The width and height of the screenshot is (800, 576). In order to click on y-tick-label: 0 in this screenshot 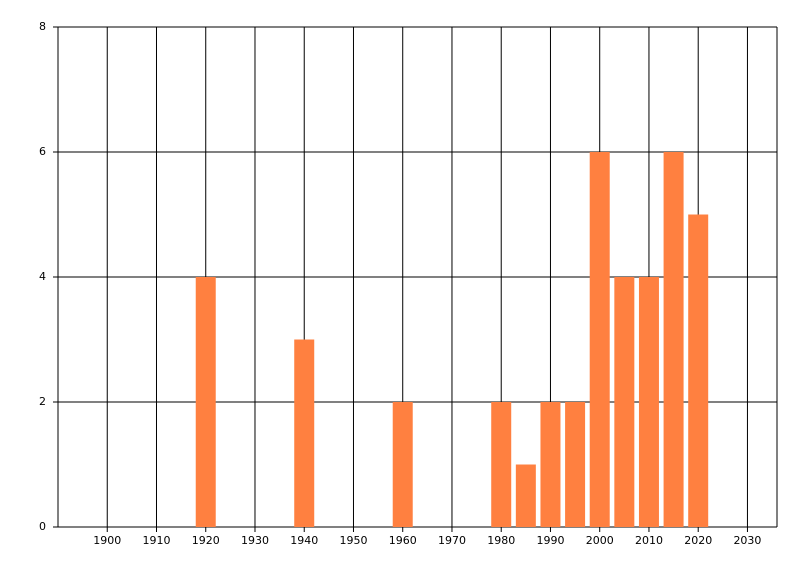, I will do `click(42, 526)`.